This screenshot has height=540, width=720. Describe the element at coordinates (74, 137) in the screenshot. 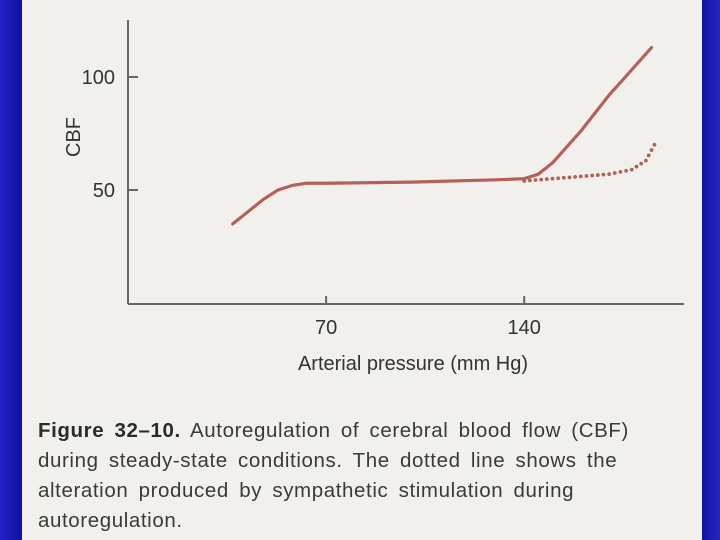

I see `y-axis-title: CBF` at that location.